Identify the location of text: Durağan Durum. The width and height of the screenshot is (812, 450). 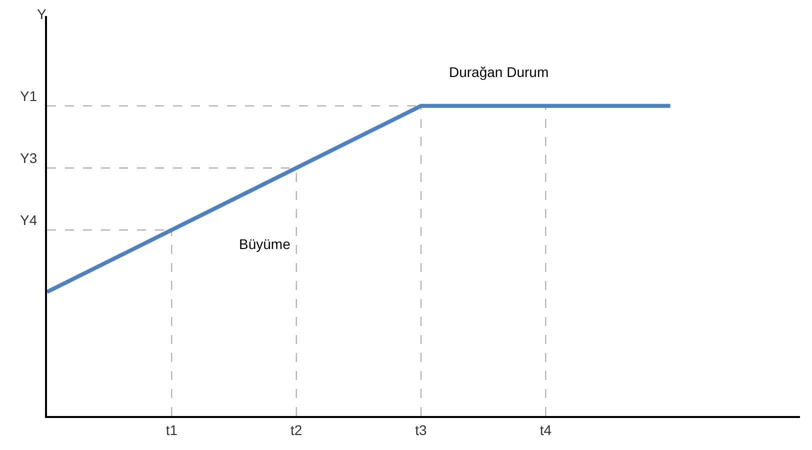
(499, 72).